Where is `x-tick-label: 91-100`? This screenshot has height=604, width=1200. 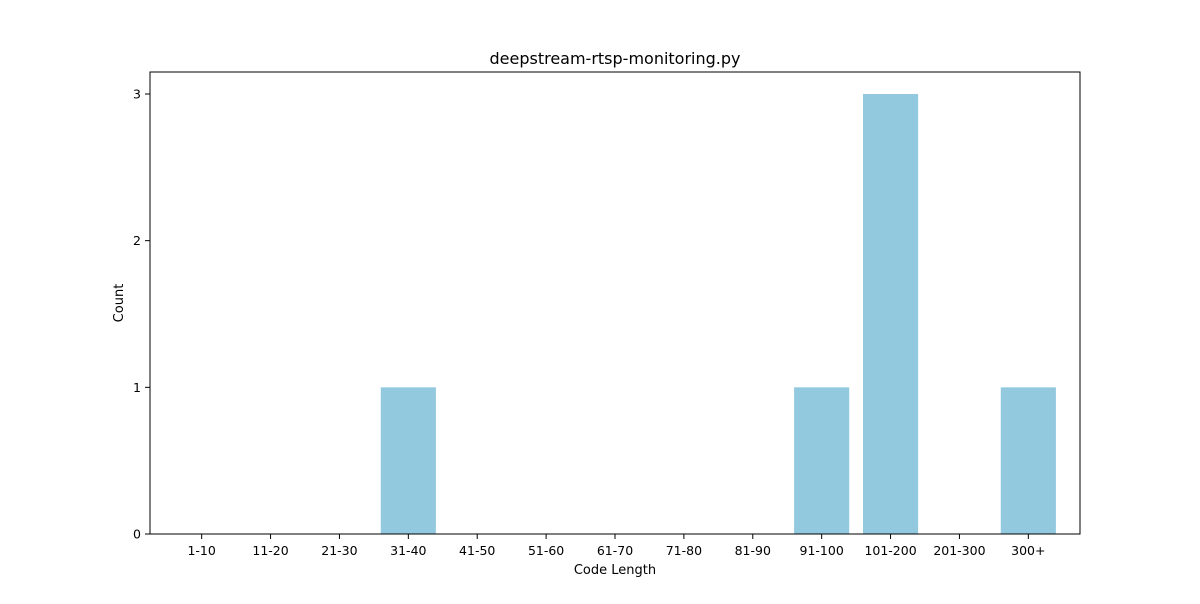 x-tick-label: 91-100 is located at coordinates (822, 550).